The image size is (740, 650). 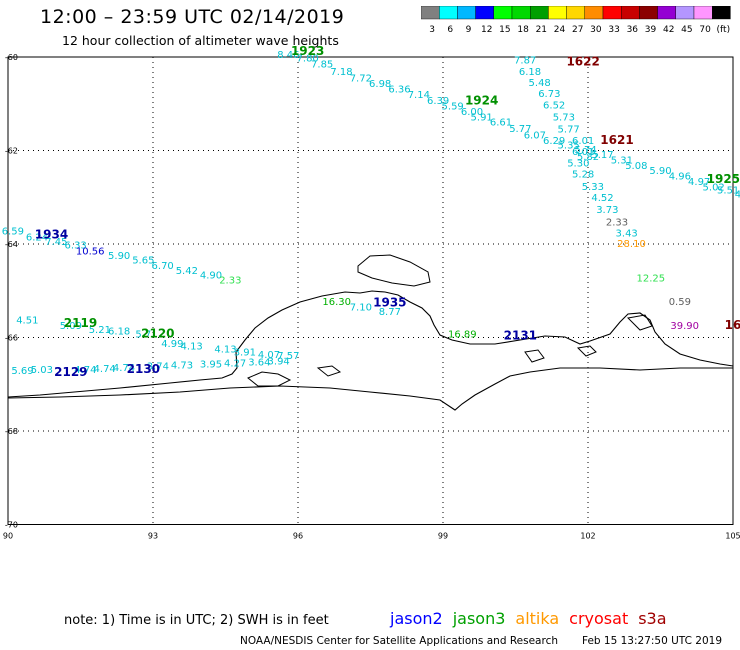 I want to click on y-tick-label: -66, so click(x=11, y=338).